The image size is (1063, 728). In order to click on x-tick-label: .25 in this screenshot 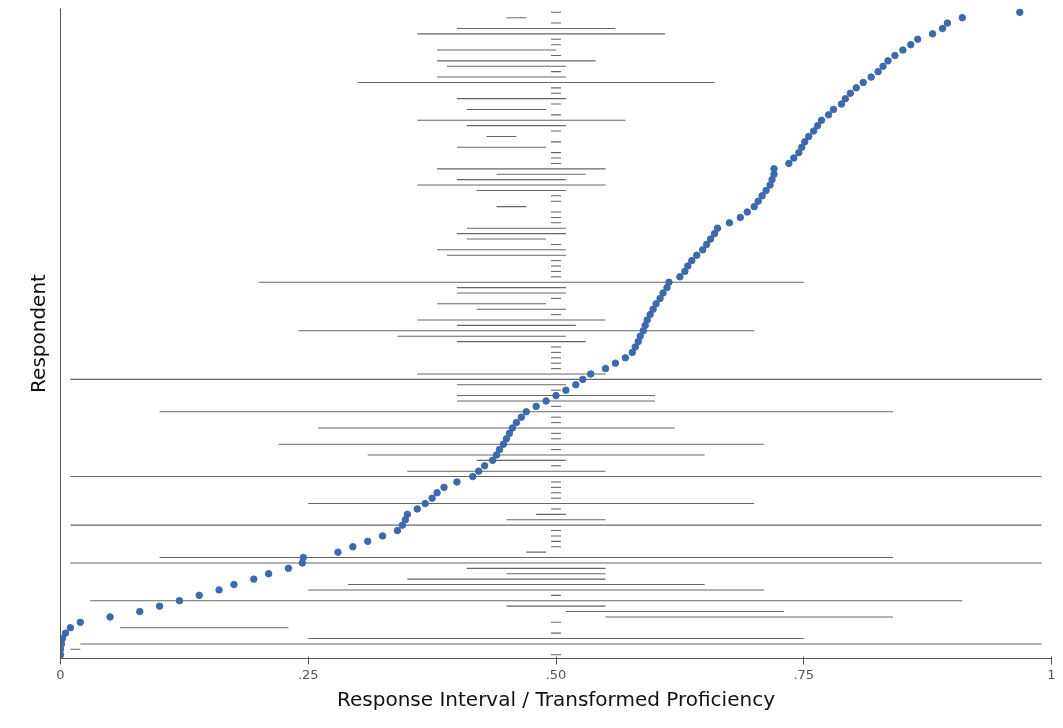, I will do `click(308, 674)`.